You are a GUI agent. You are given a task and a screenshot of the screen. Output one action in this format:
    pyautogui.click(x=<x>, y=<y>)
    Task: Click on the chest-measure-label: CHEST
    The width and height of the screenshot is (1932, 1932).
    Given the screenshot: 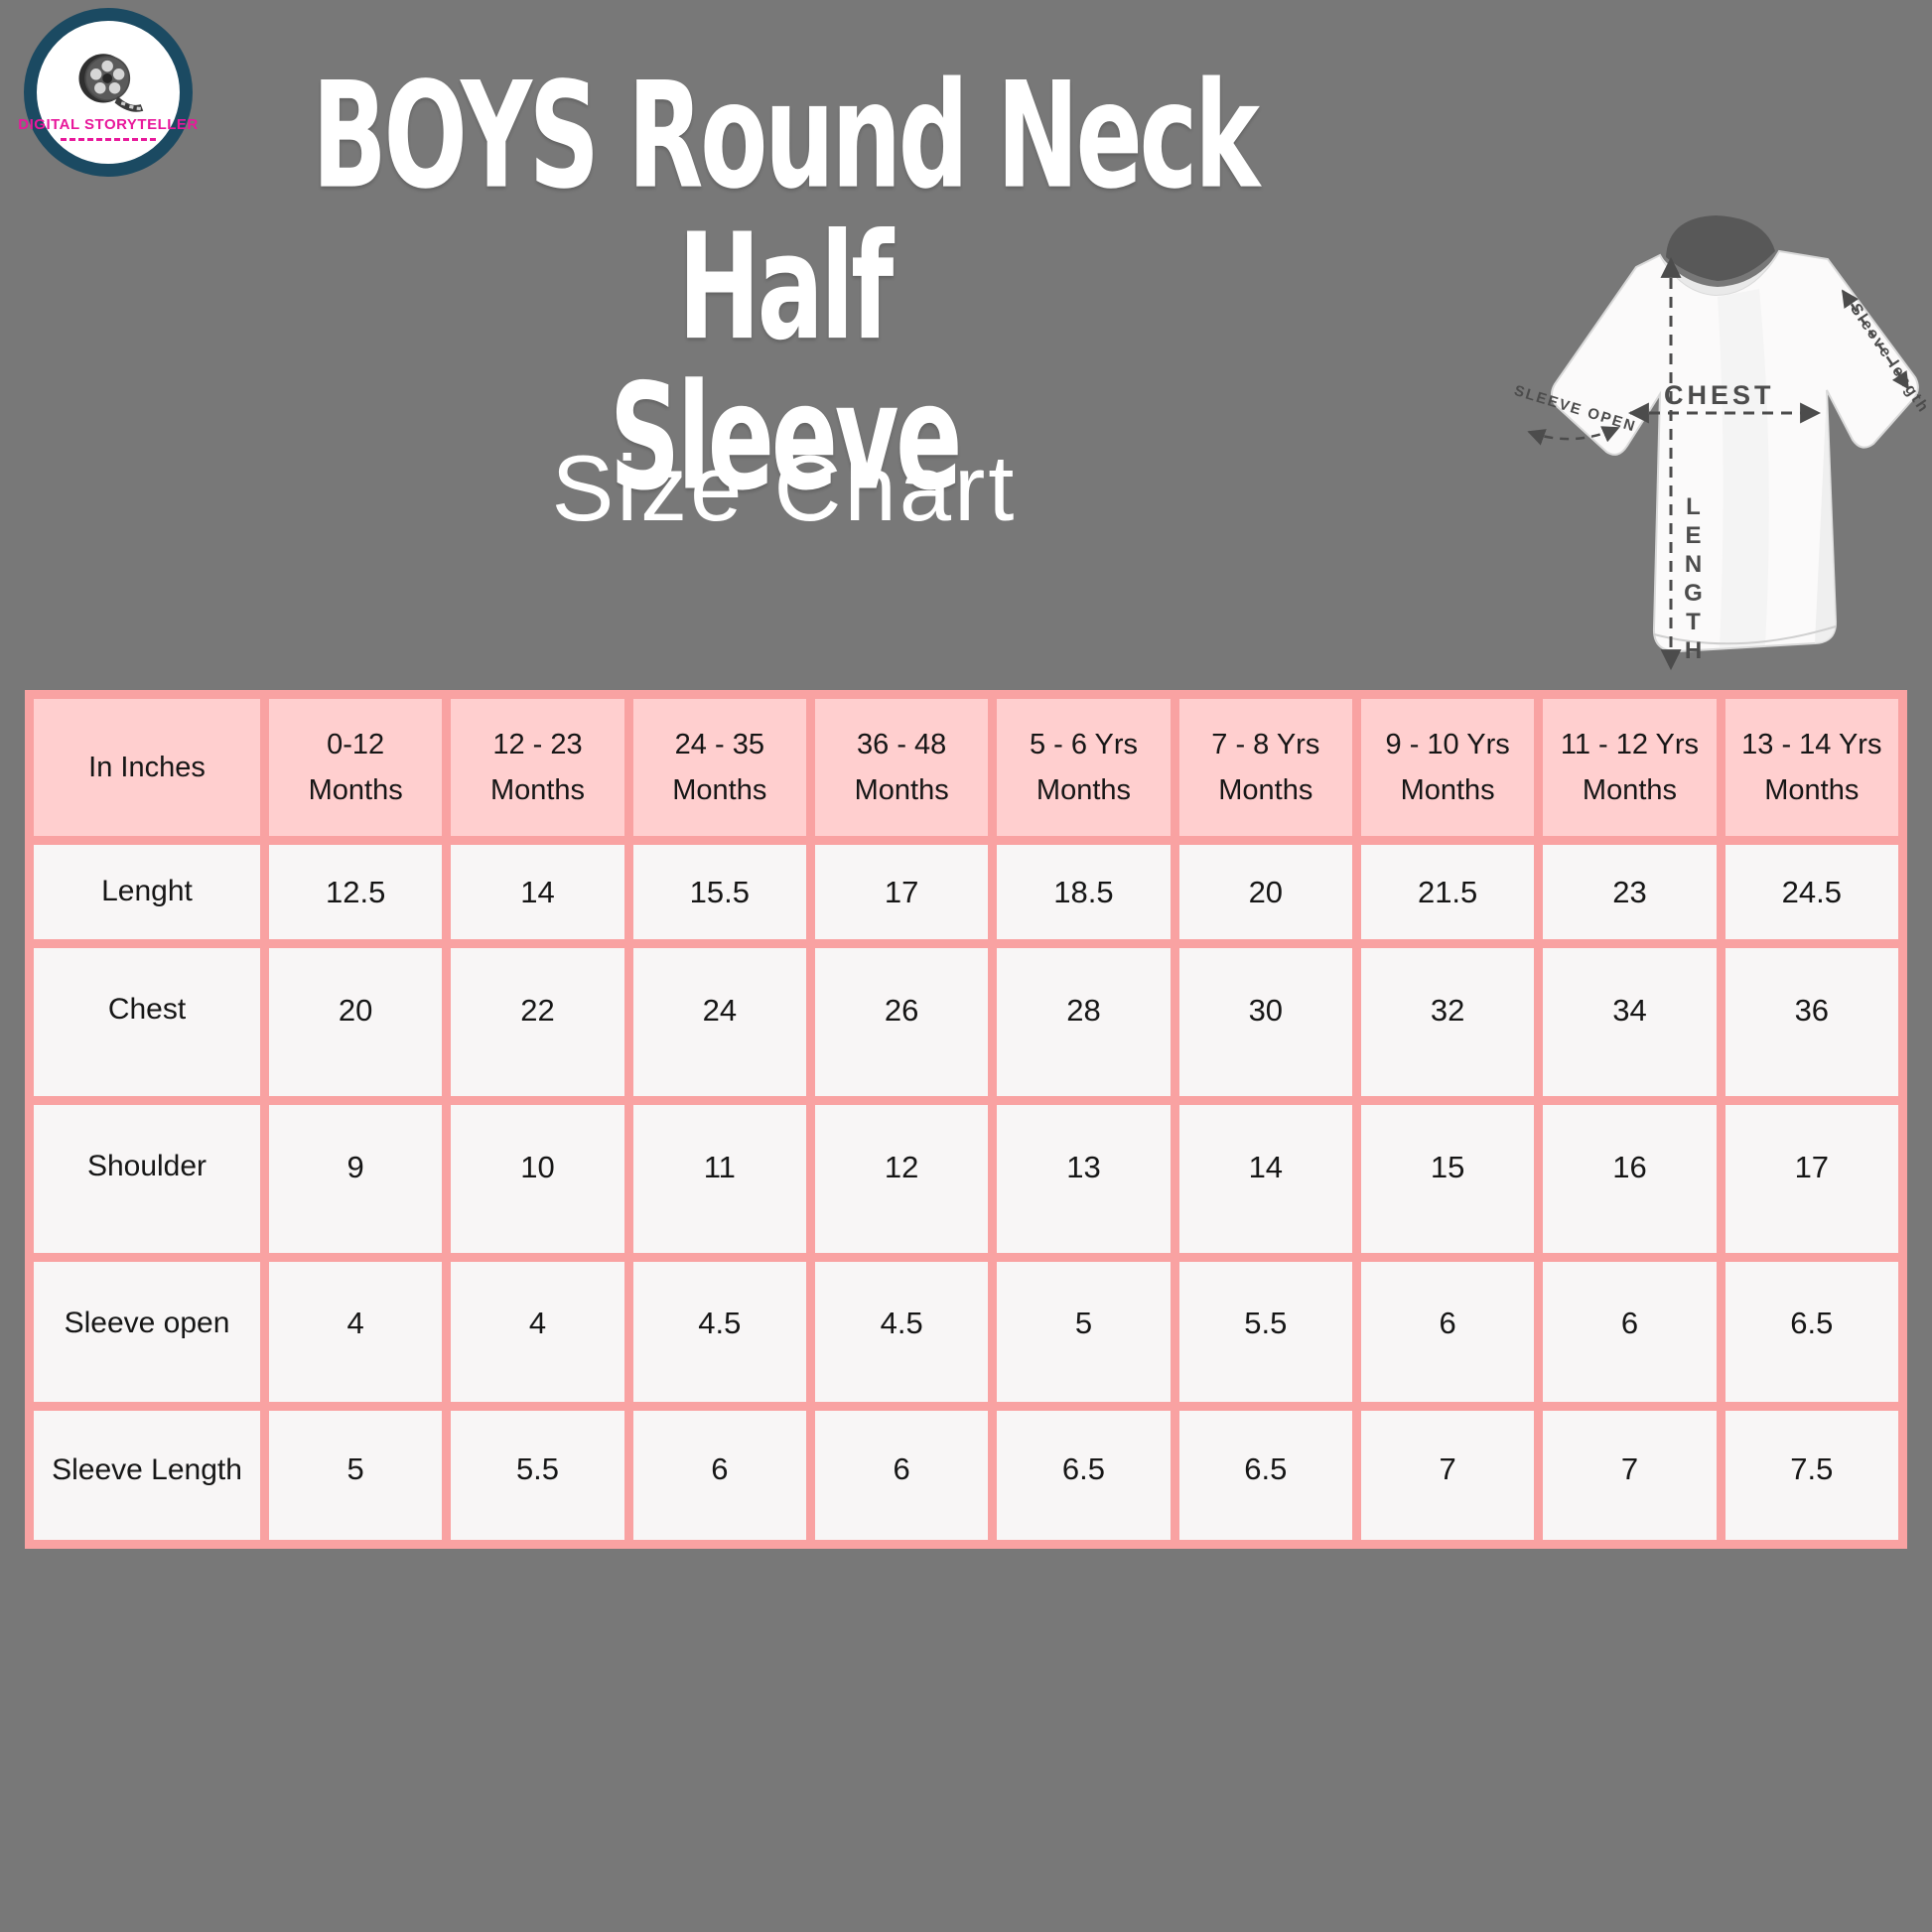 What is the action you would take?
    pyautogui.click(x=1719, y=395)
    